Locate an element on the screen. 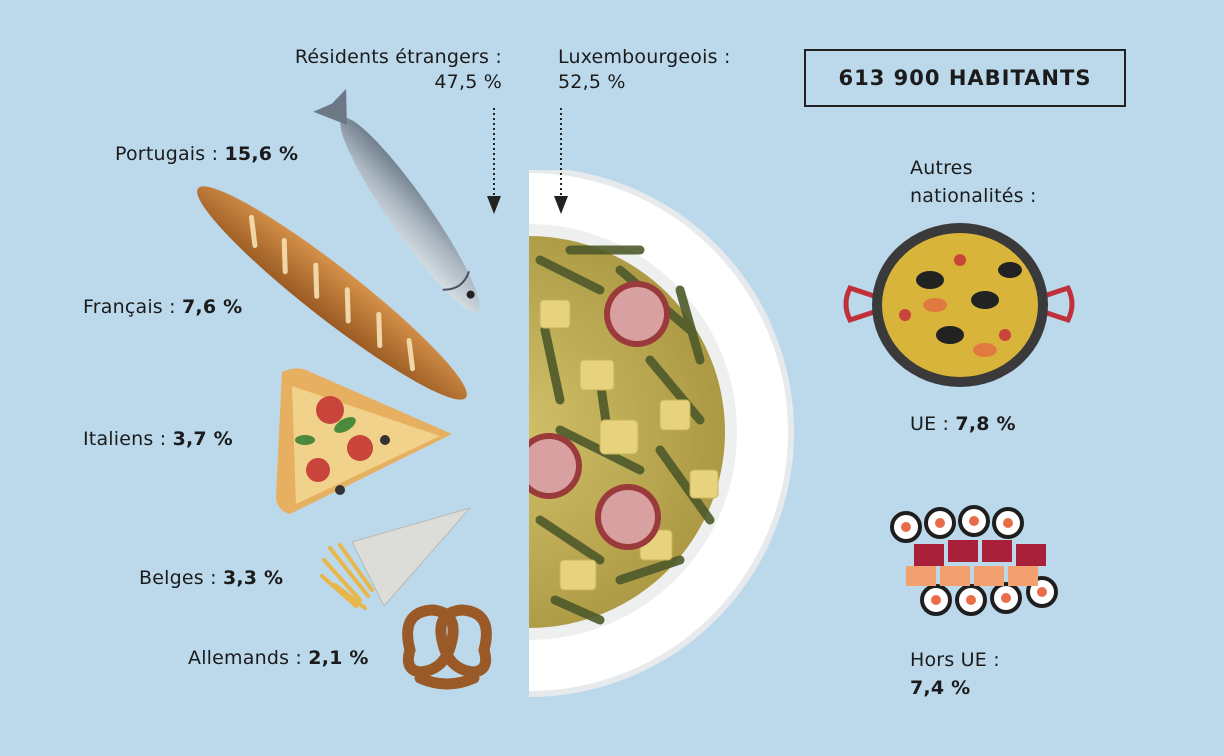  arrow-lux-icon is located at coordinates (561, 161).